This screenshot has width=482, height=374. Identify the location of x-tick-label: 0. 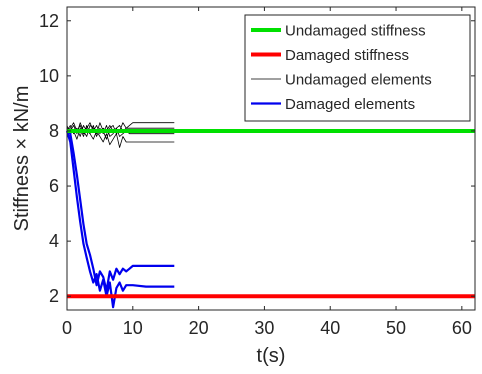
(67, 328).